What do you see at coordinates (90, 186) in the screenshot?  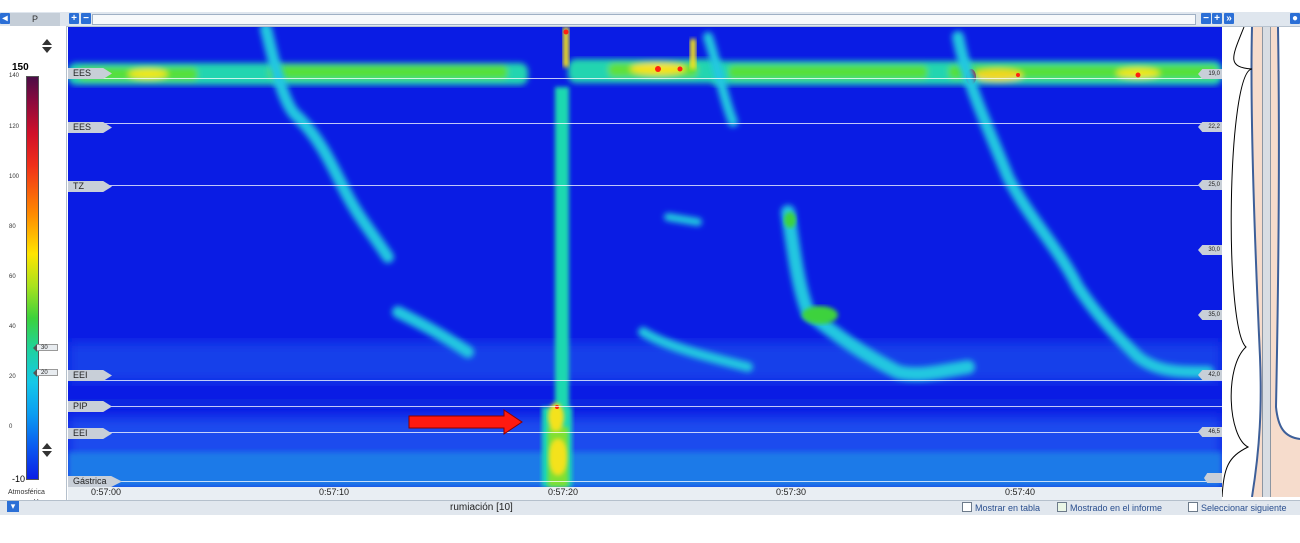 I see `sensor-tag-transition-zone: TZ` at bounding box center [90, 186].